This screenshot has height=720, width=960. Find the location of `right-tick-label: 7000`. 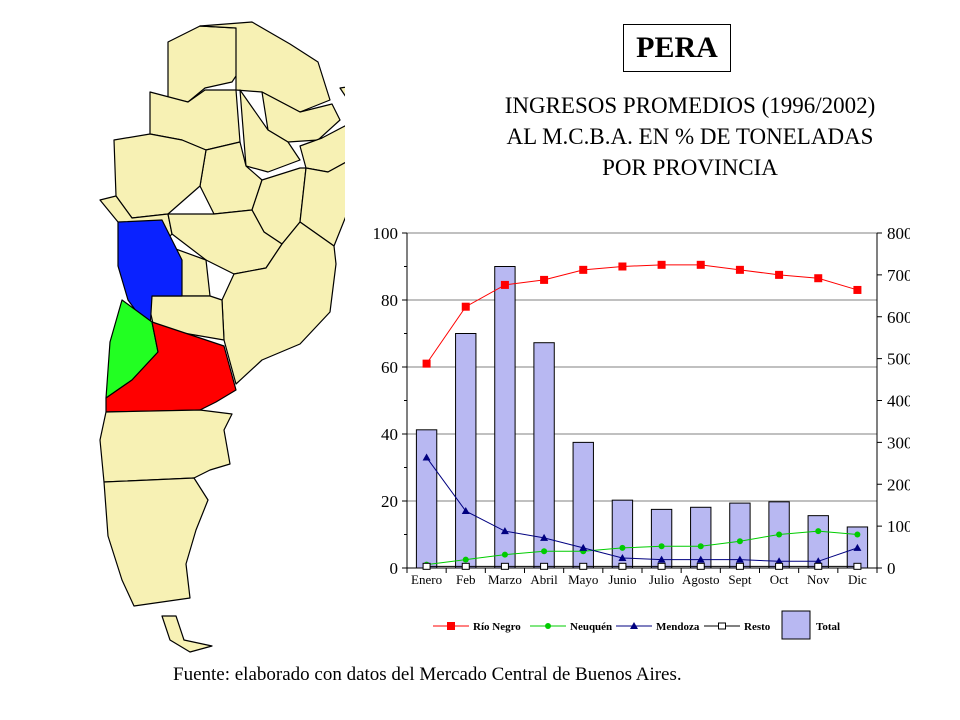

right-tick-label: 7000 is located at coordinates (898, 275).